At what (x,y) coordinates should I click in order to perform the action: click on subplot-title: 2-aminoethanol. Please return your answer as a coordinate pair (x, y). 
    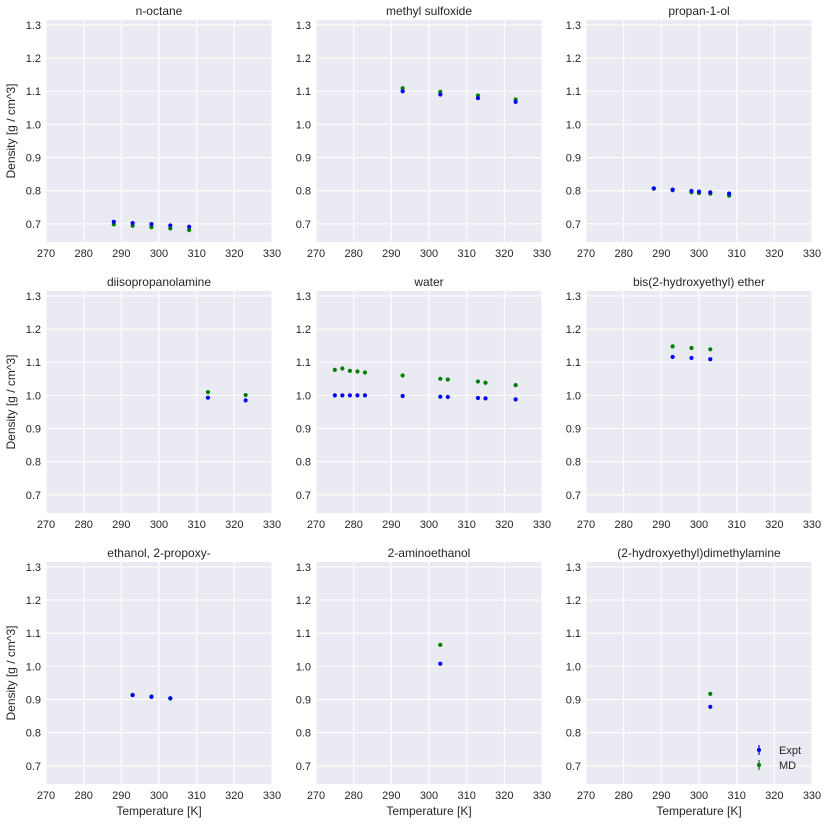
    Looking at the image, I should click on (429, 553).